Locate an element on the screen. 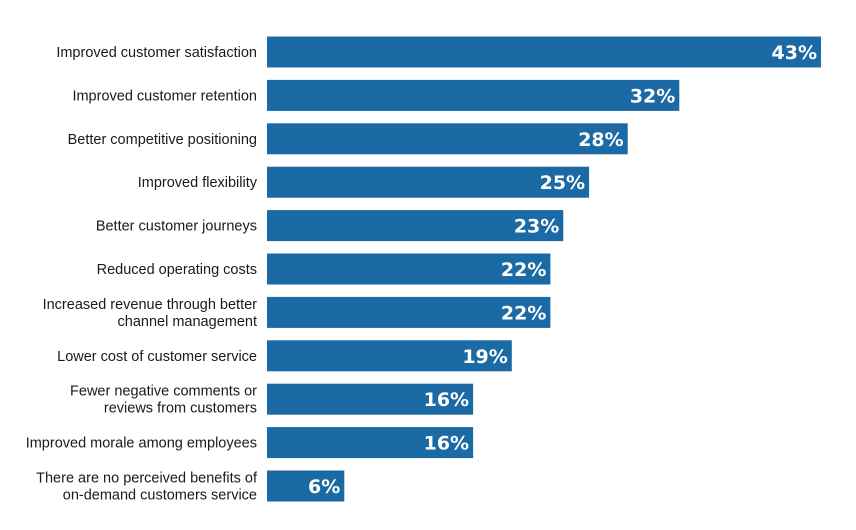 The width and height of the screenshot is (856, 530). value-label-1: 43% is located at coordinates (794, 53).